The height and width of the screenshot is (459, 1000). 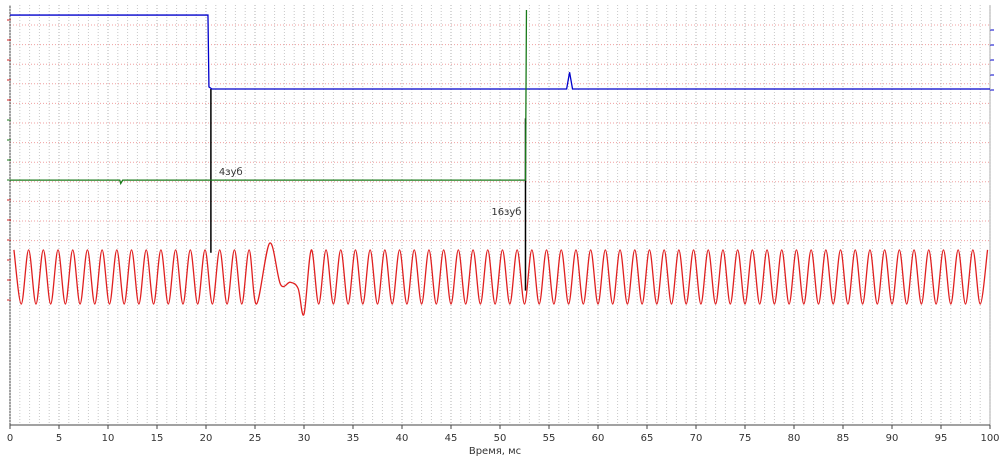 I want to click on x-tick-label: 5, so click(x=59, y=438).